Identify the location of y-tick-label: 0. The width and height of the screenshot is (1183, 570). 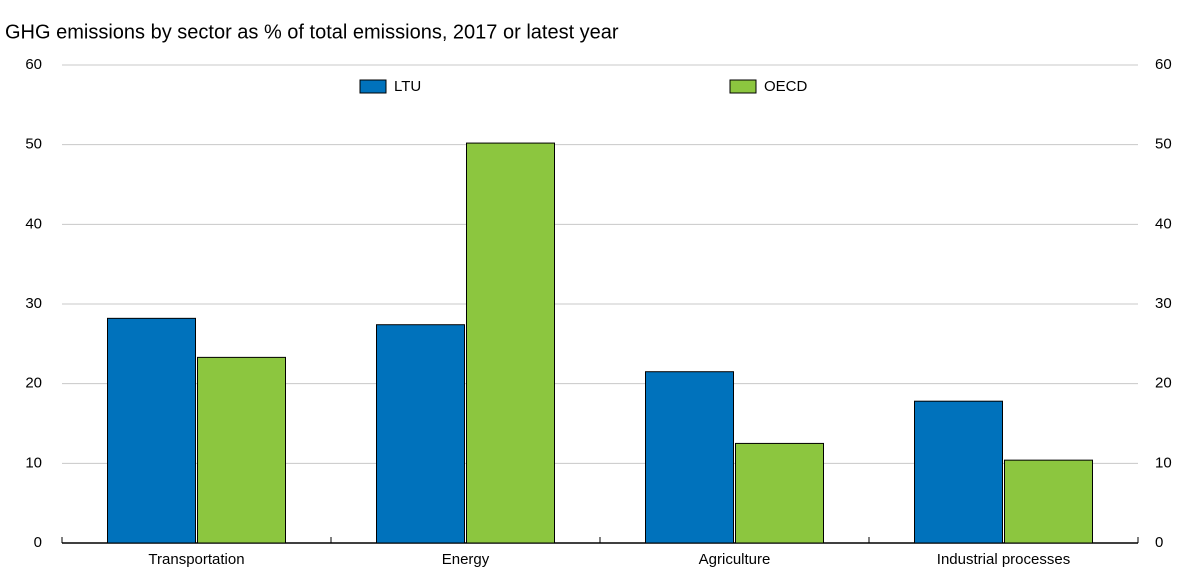
(38, 542).